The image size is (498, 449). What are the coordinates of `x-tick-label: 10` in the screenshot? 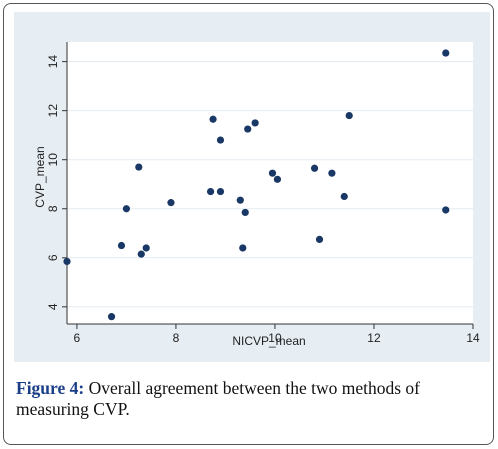 It's located at (275, 338).